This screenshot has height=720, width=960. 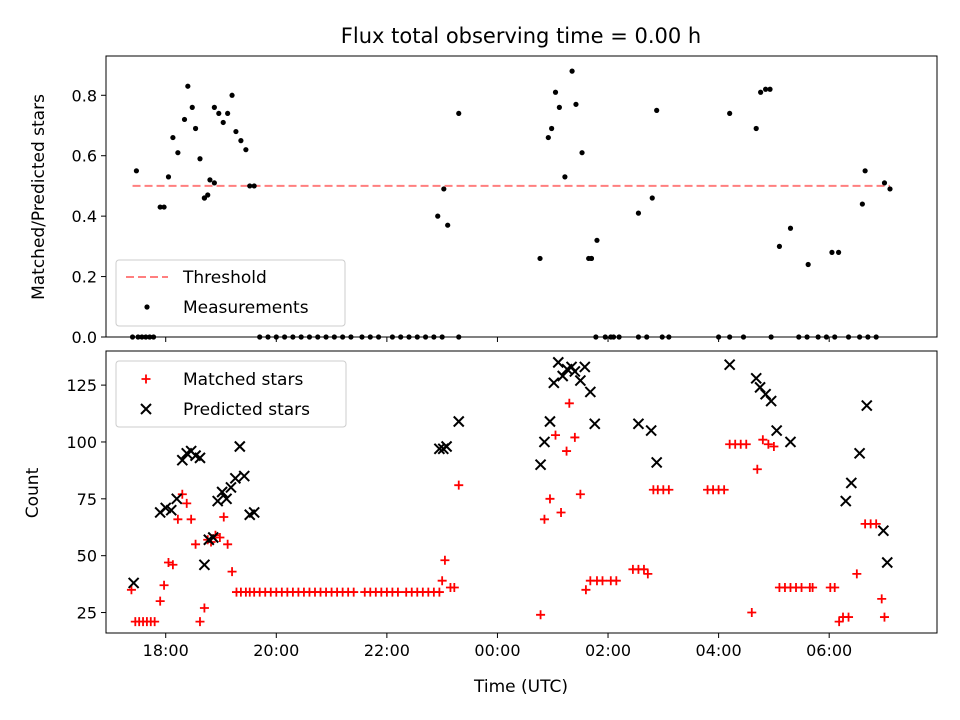 I want to click on y-tick-label: 75, so click(x=87, y=499).